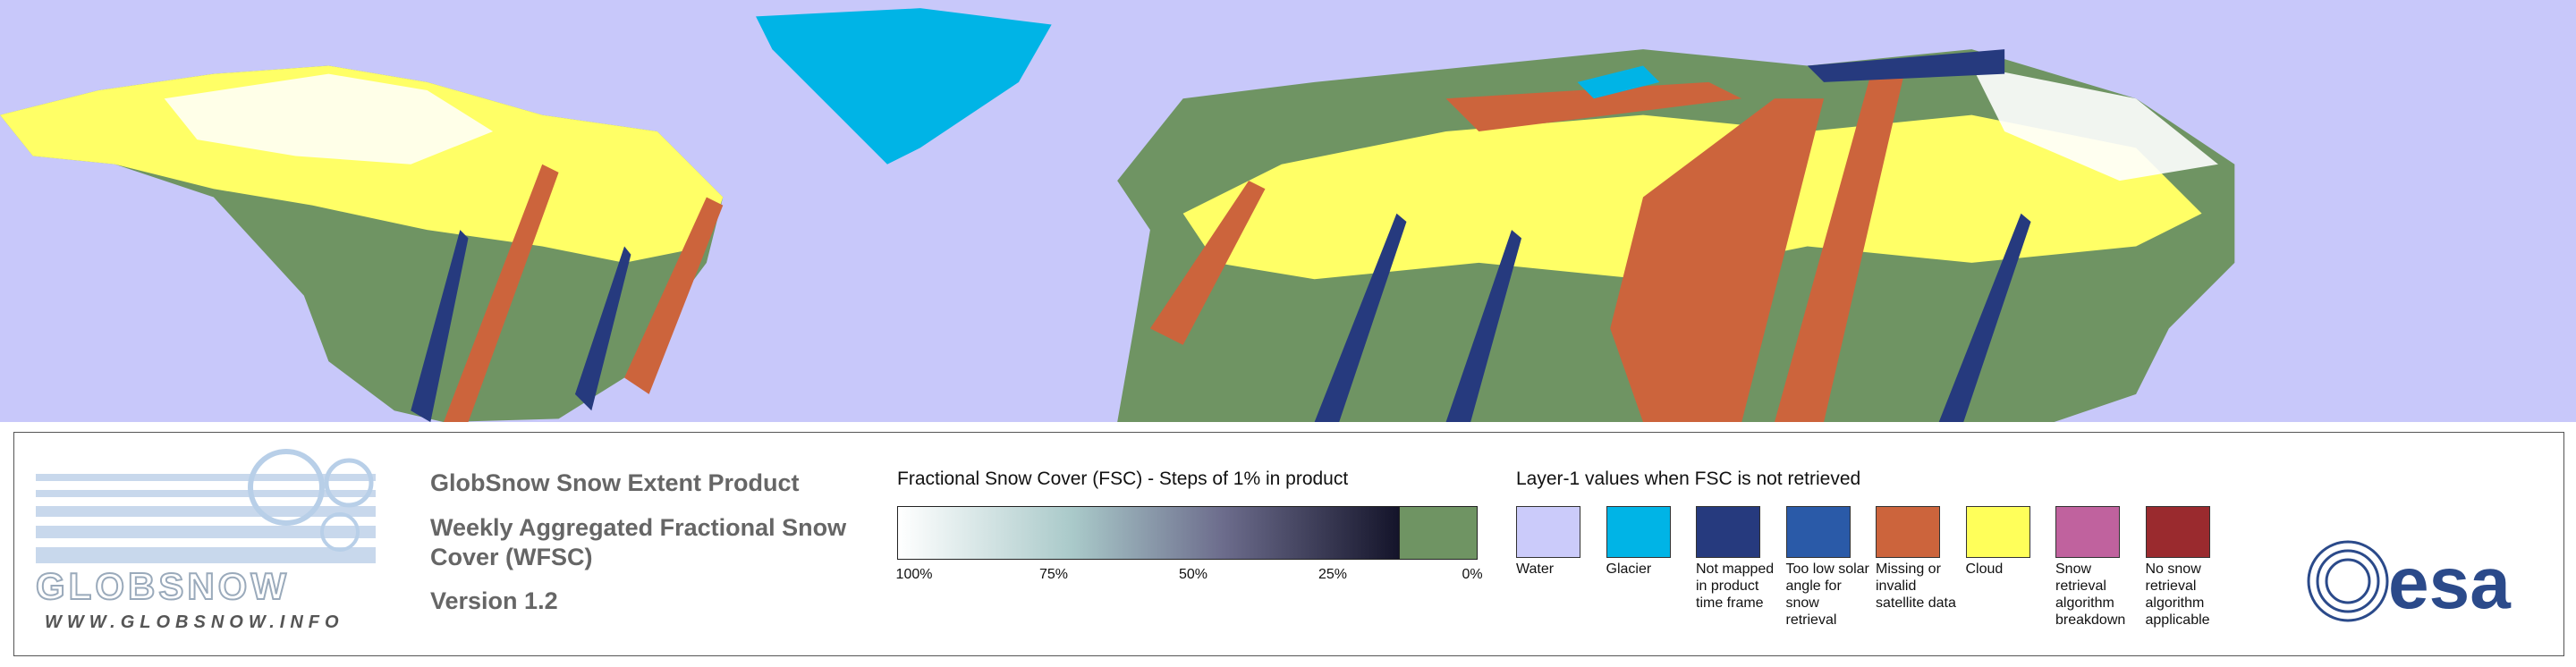 The image size is (2576, 667). I want to click on fsc-tick-label: 100%, so click(914, 574).